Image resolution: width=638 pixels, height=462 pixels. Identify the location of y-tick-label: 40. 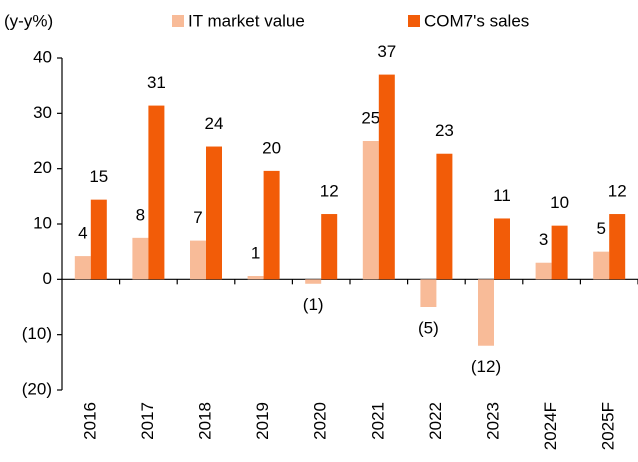
(42, 56).